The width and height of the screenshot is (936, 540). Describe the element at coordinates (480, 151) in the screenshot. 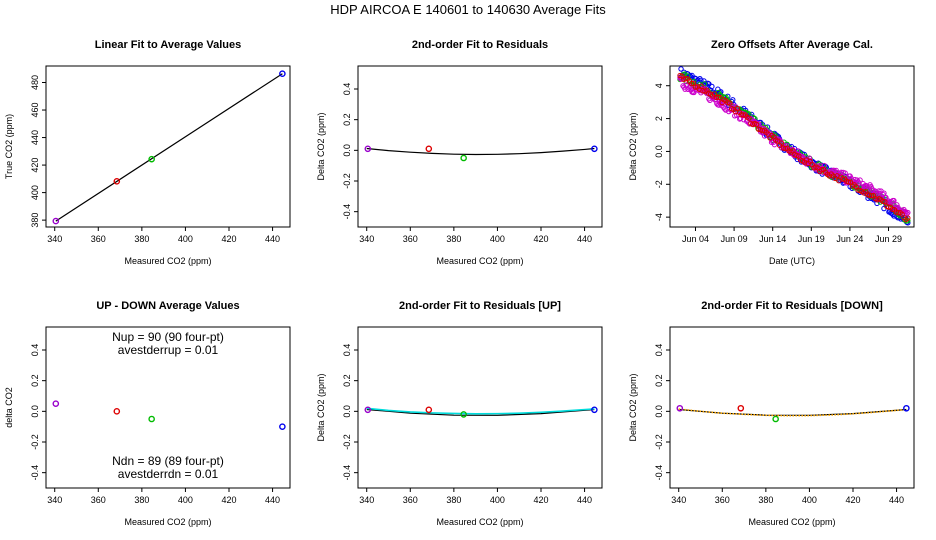

I see `fit-line-quadratic-fit` at that location.